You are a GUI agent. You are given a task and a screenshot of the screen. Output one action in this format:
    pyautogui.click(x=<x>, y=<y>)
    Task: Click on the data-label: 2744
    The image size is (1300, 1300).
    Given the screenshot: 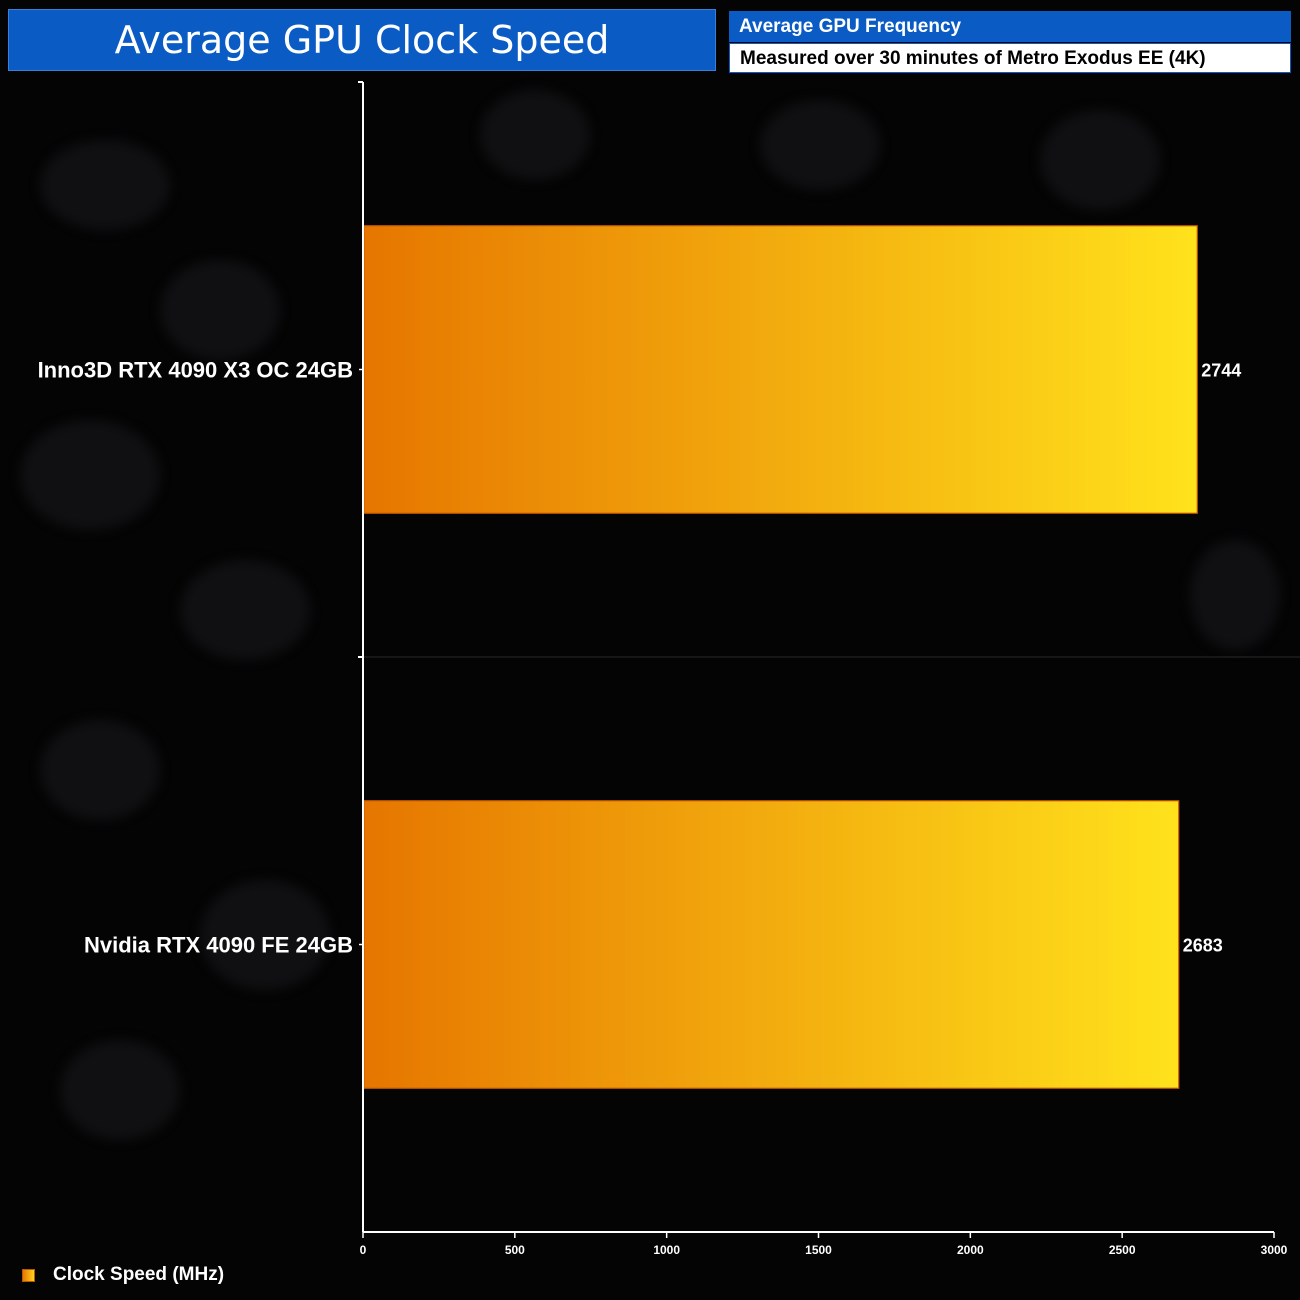 What is the action you would take?
    pyautogui.click(x=1221, y=371)
    